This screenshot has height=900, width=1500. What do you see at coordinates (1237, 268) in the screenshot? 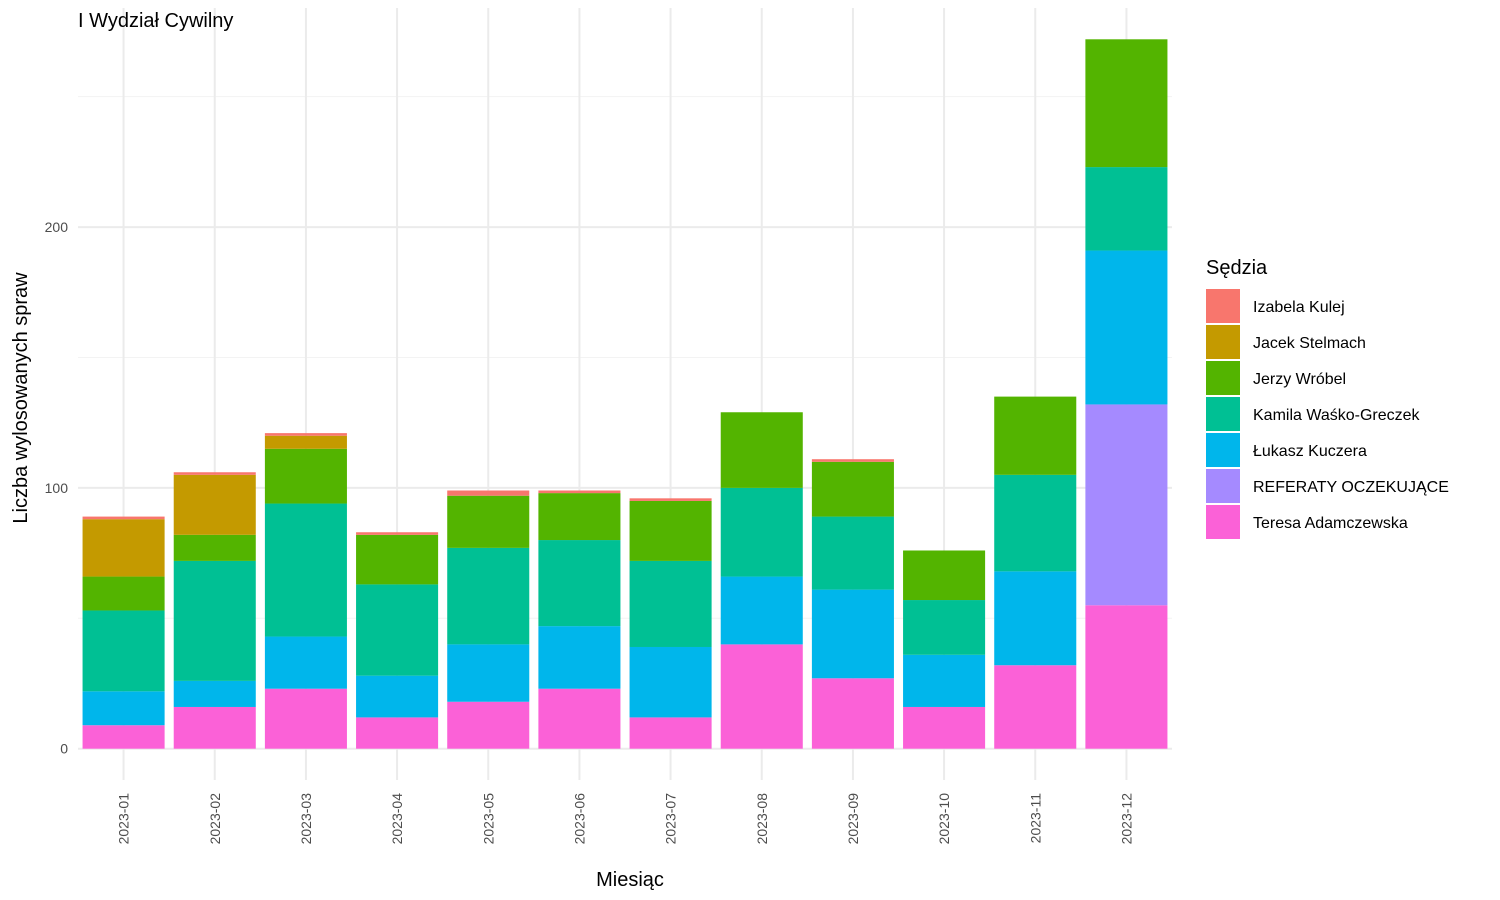
I see `legend-title: Sędzia` at bounding box center [1237, 268].